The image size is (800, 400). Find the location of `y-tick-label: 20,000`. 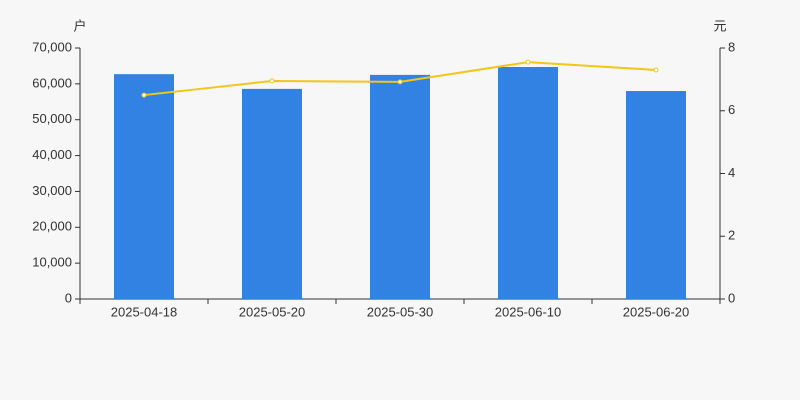

y-tick-label: 20,000 is located at coordinates (52, 226).